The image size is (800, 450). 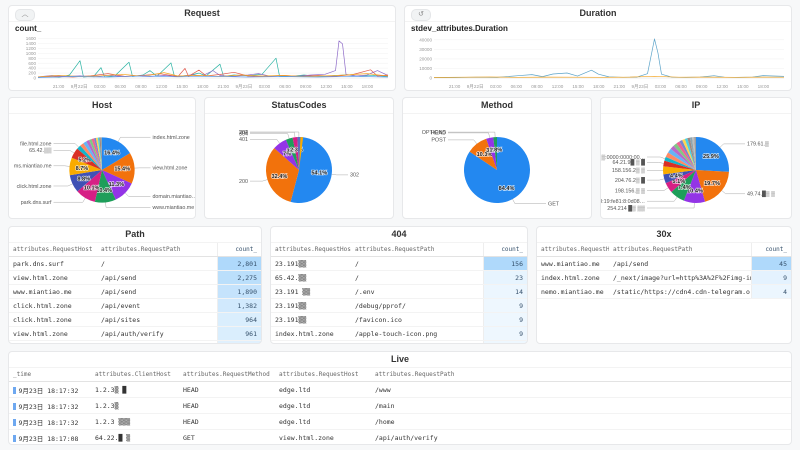 I want to click on table-row: 23.191▒▒/favicon.ico 9, so click(x=399, y=319).